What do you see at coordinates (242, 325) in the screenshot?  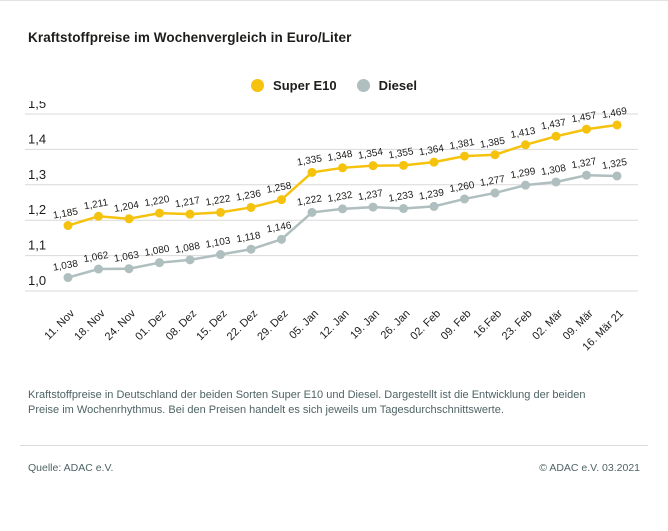 I see `svg-text: 22. Dez` at bounding box center [242, 325].